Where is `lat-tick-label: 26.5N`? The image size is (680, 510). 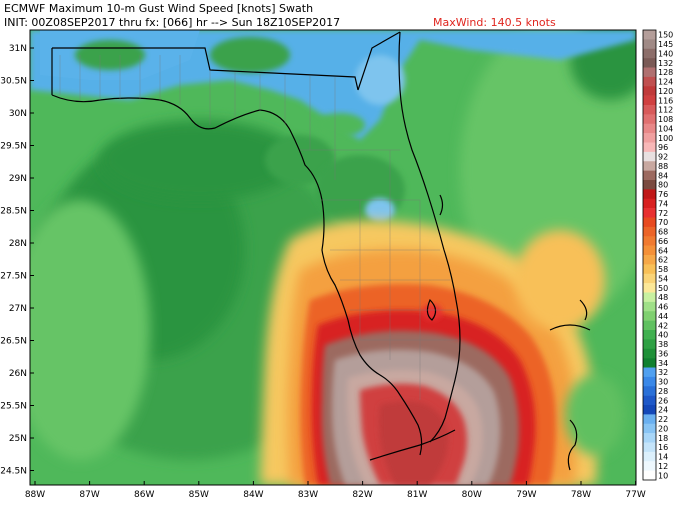
lat-tick-label: 26.5N is located at coordinates (13, 342).